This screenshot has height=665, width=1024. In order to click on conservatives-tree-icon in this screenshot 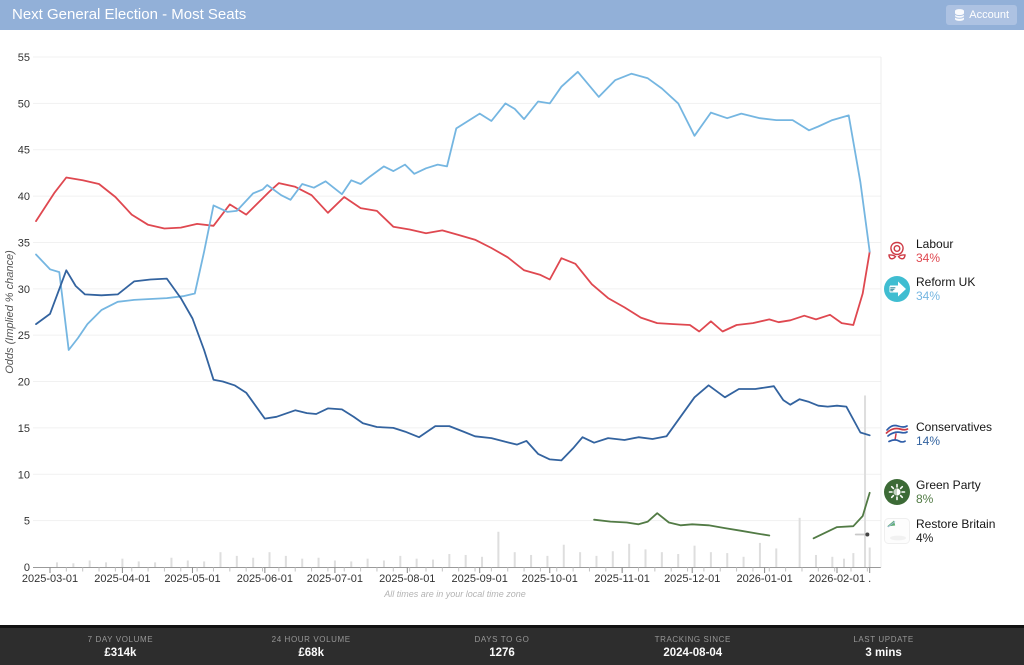, I will do `click(897, 434)`.